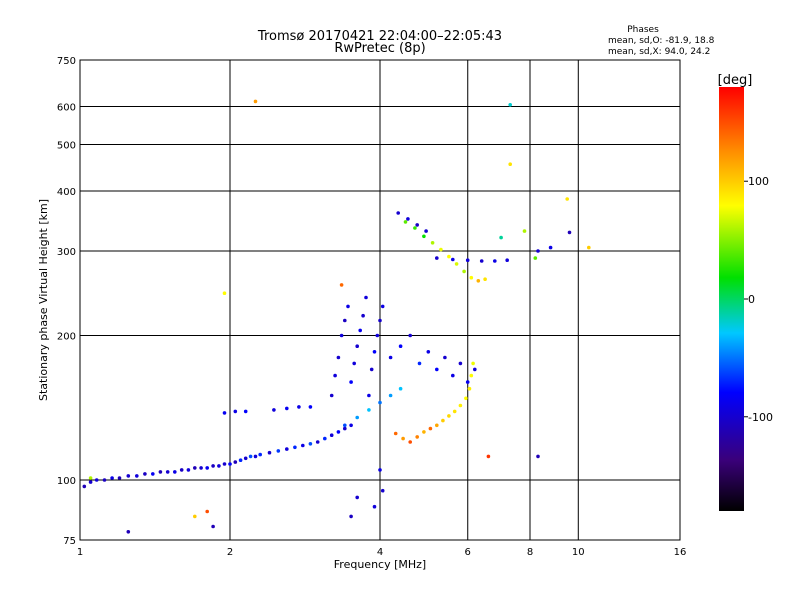 The image size is (800, 600). Describe the element at coordinates (760, 417) in the screenshot. I see `colorbar-tick-label: -100` at that location.